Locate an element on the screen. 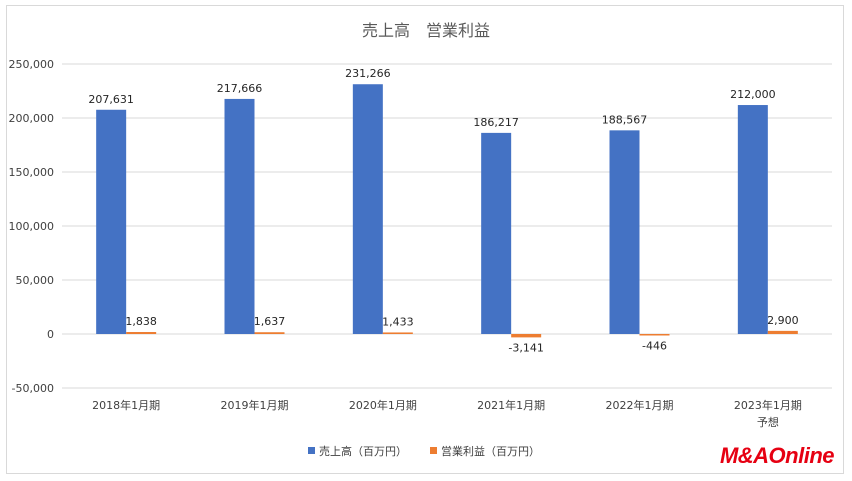  data-label: 2,900 is located at coordinates (783, 320).